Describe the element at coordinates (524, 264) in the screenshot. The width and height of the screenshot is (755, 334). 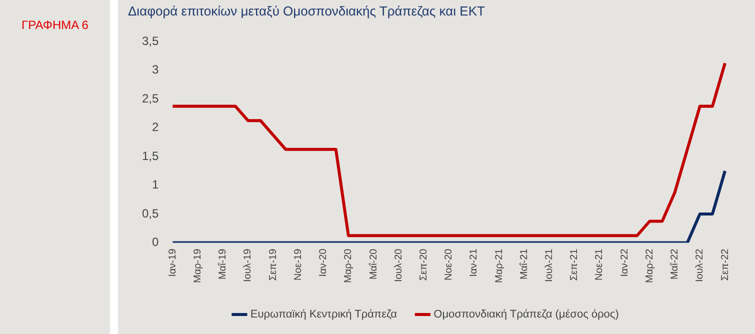
I see `x-tick-label: Μαΐ-21` at that location.